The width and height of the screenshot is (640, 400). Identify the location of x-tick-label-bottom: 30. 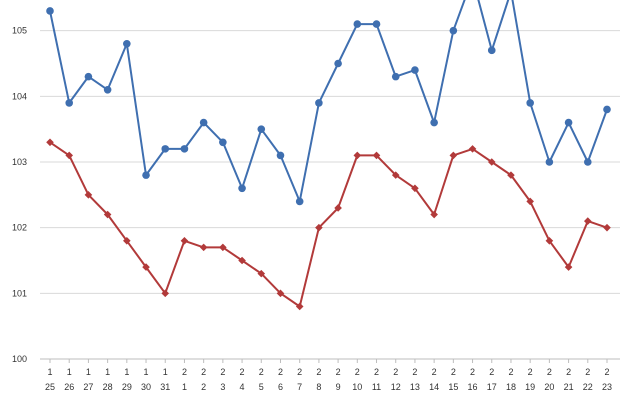
(146, 387).